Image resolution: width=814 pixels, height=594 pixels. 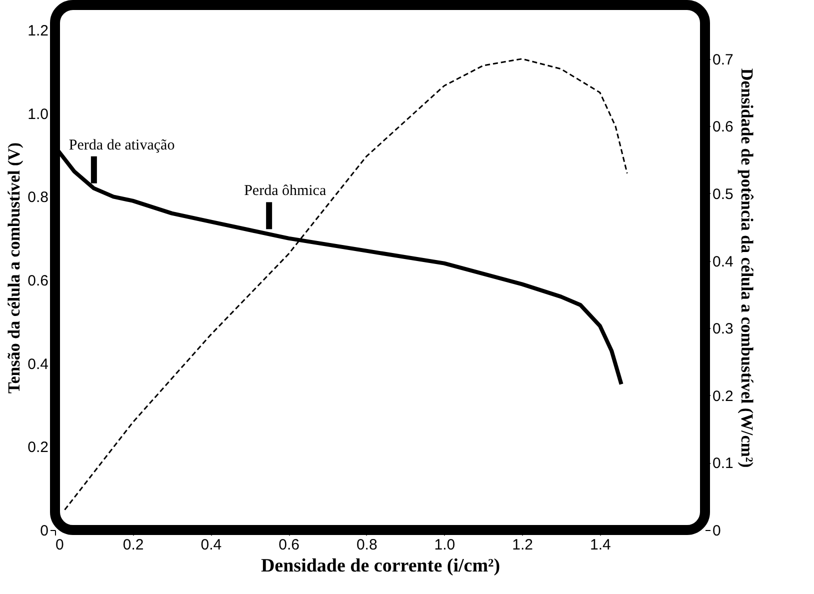 I want to click on y-axis-title: Tensão da célula a combustível (V), so click(x=14, y=268).